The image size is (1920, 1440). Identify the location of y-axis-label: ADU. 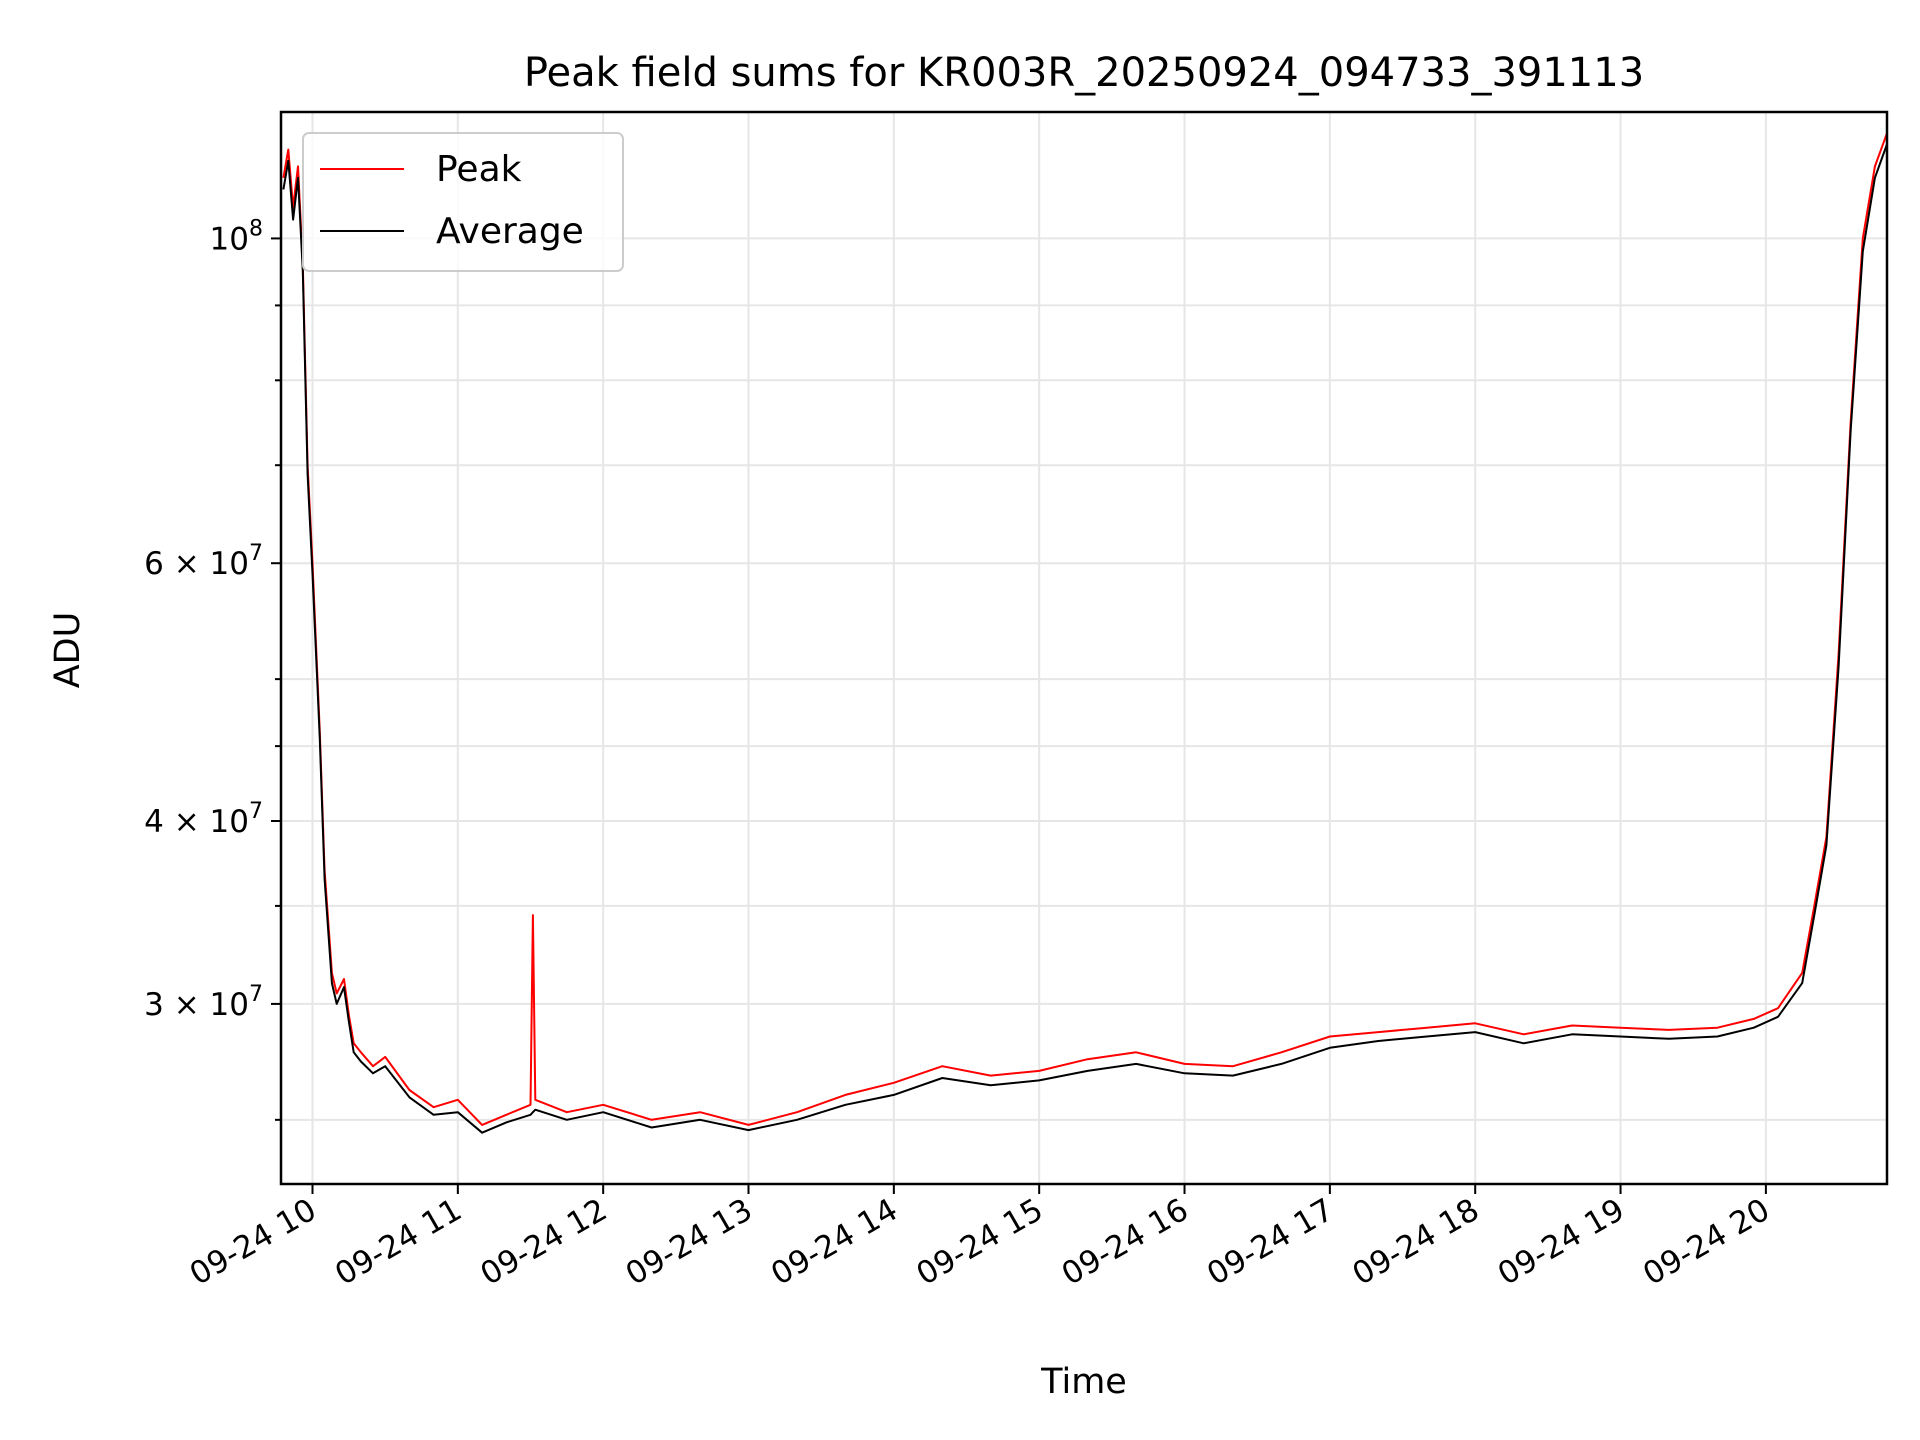
(68, 650).